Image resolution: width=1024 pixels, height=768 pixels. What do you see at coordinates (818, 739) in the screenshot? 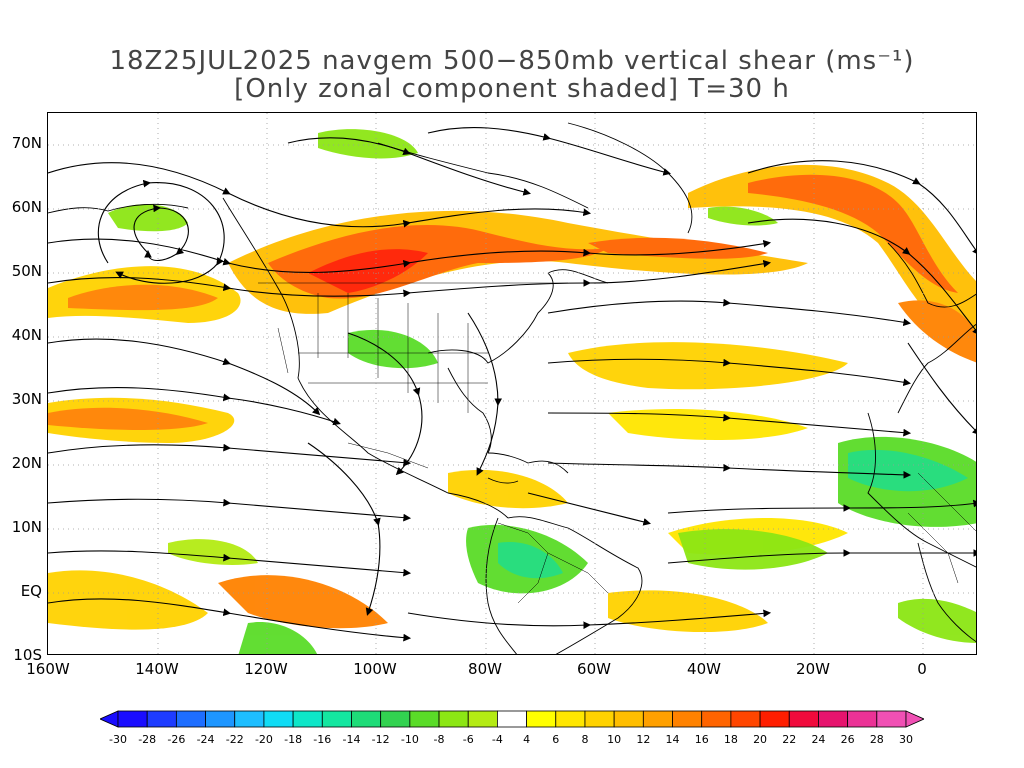
I see `colorbar-tick-label: 24` at bounding box center [818, 739].